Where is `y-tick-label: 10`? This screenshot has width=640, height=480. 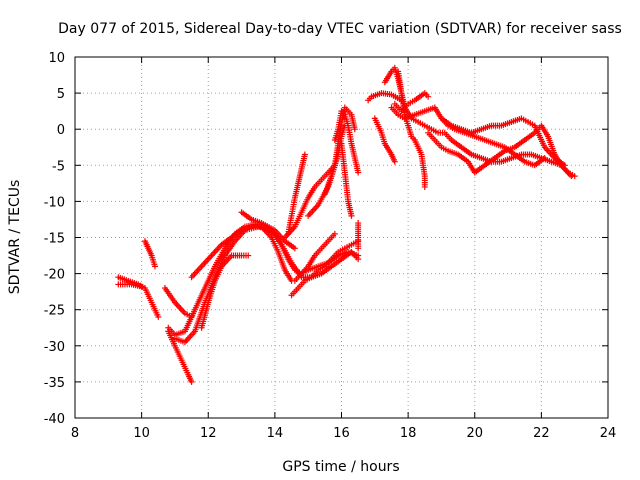 y-tick-label: 10 is located at coordinates (56, 58).